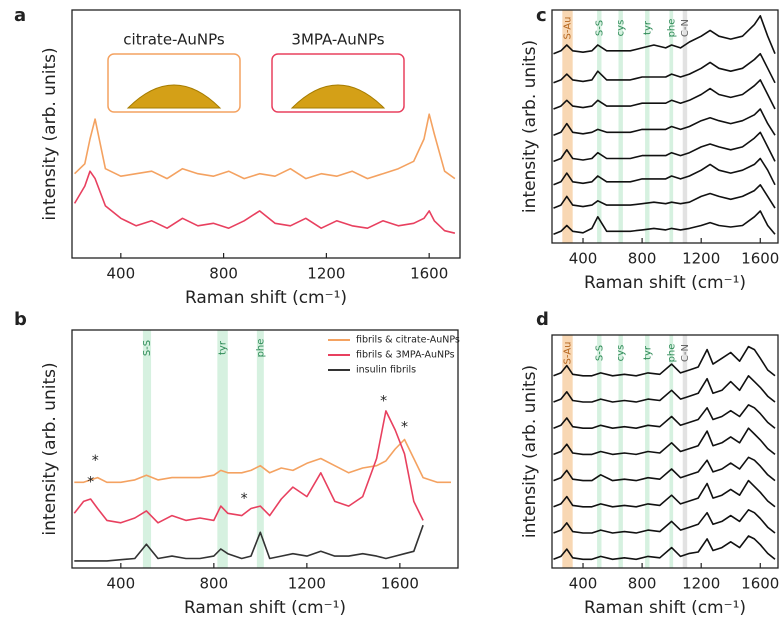 The width and height of the screenshot is (781, 630). What do you see at coordinates (174, 40) in the screenshot?
I see `inset-label: citrate-AuNPs` at bounding box center [174, 40].